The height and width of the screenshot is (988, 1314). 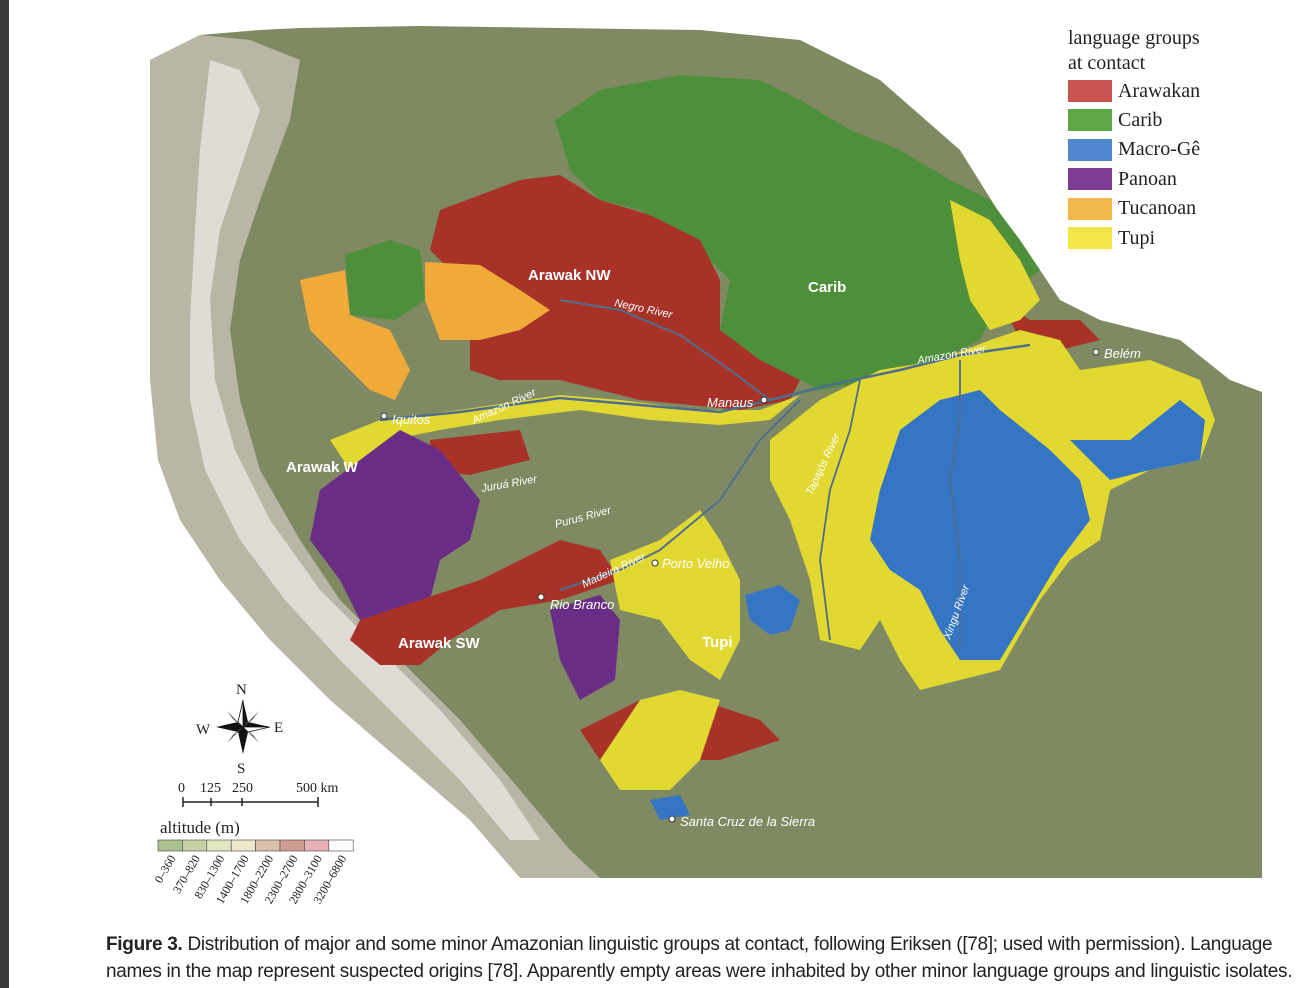 I want to click on label-belem: Belém, so click(x=1122, y=353).